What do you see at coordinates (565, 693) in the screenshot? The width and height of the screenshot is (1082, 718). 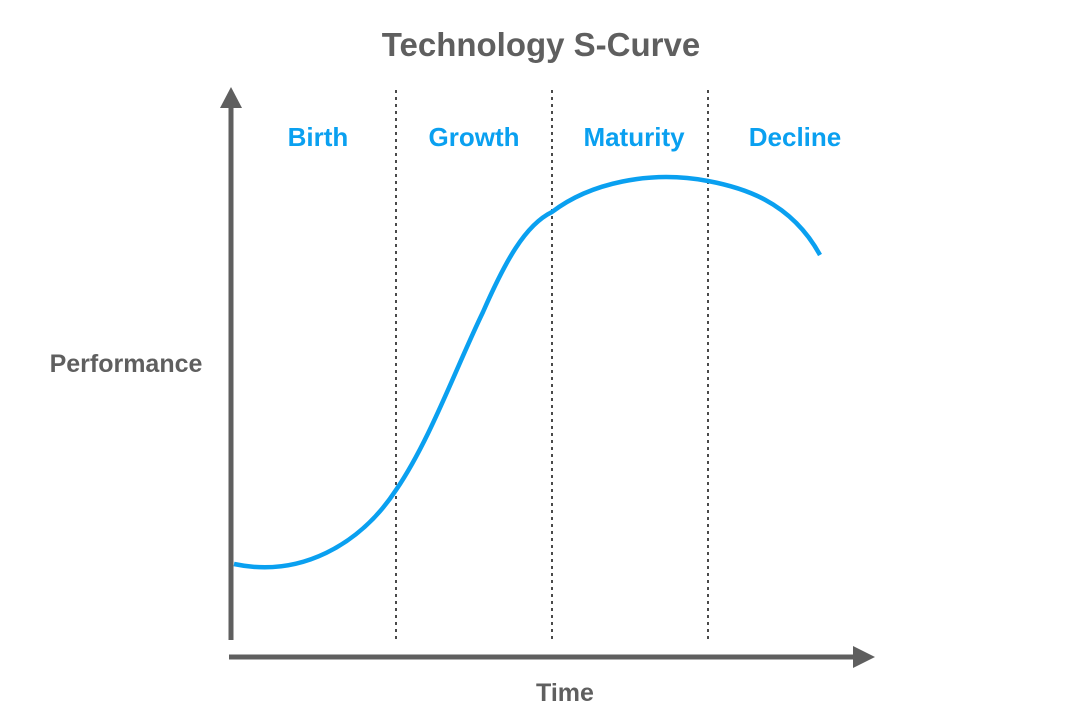 I see `x-axis-label: Time` at bounding box center [565, 693].